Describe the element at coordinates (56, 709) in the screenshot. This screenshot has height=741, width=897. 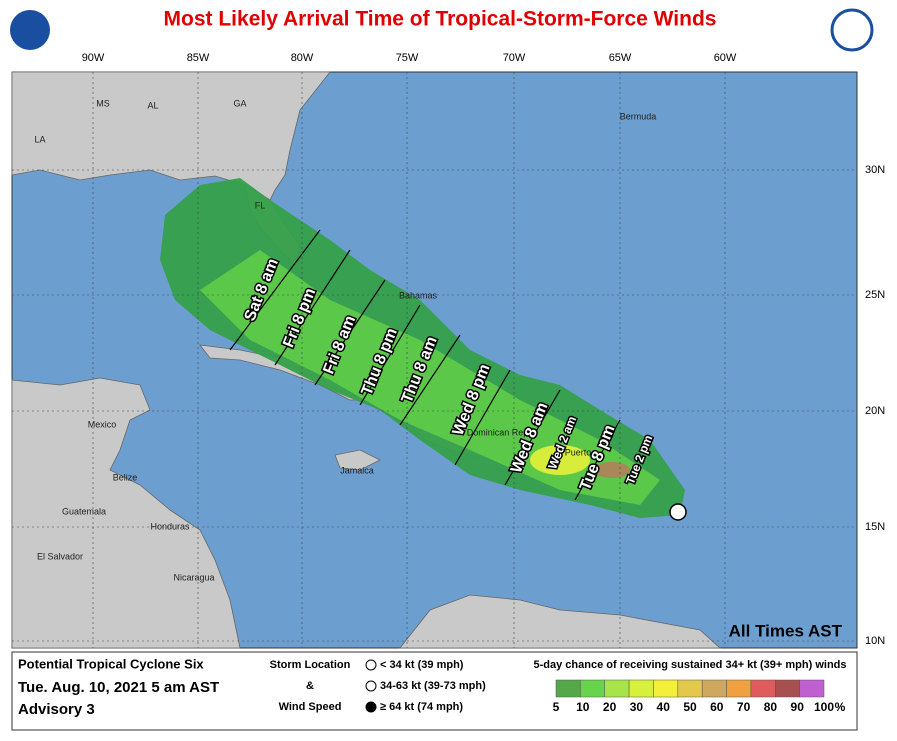
I see `advisory: Advisory 3` at that location.